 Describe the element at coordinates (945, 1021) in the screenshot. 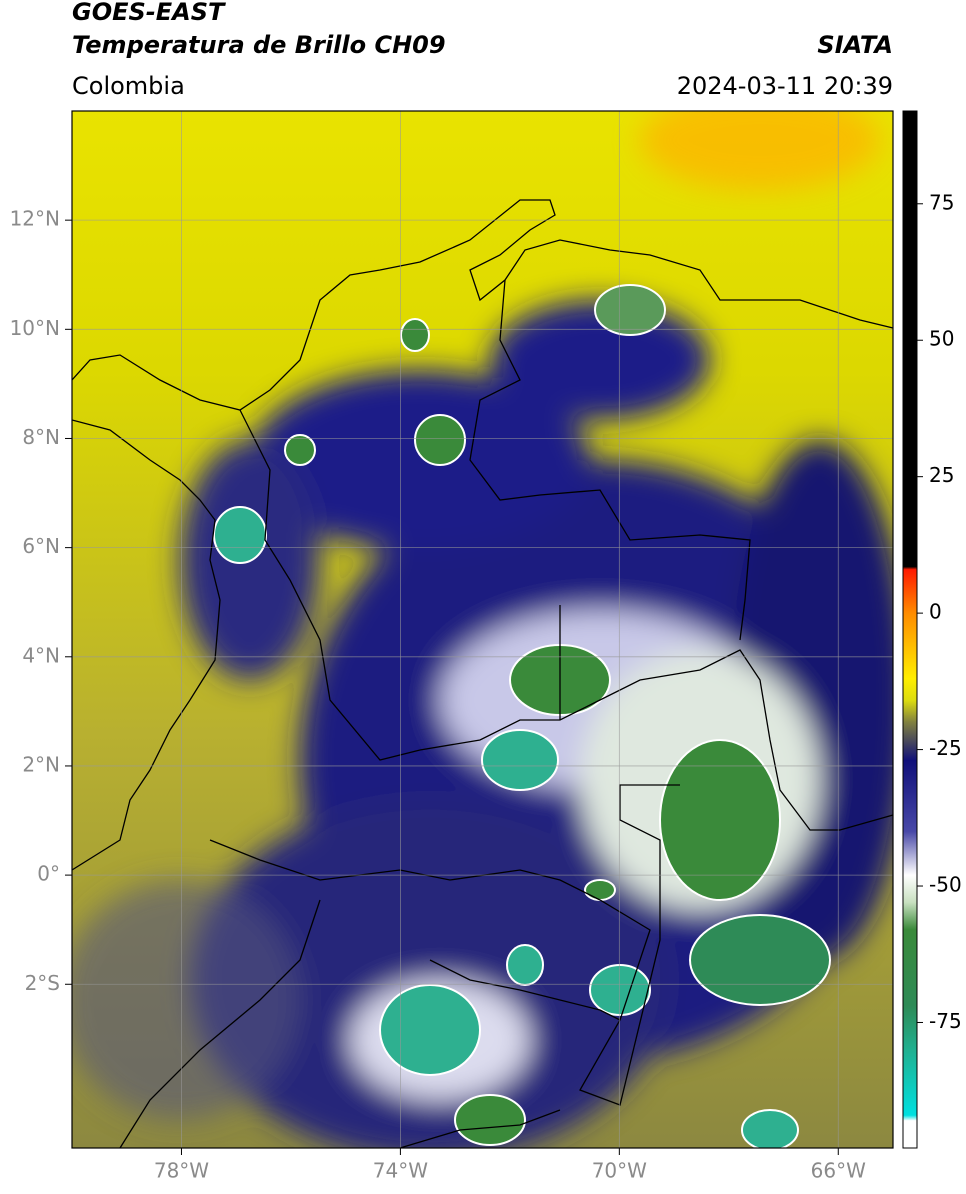

I see `colorbar-tick-label: -75` at that location.